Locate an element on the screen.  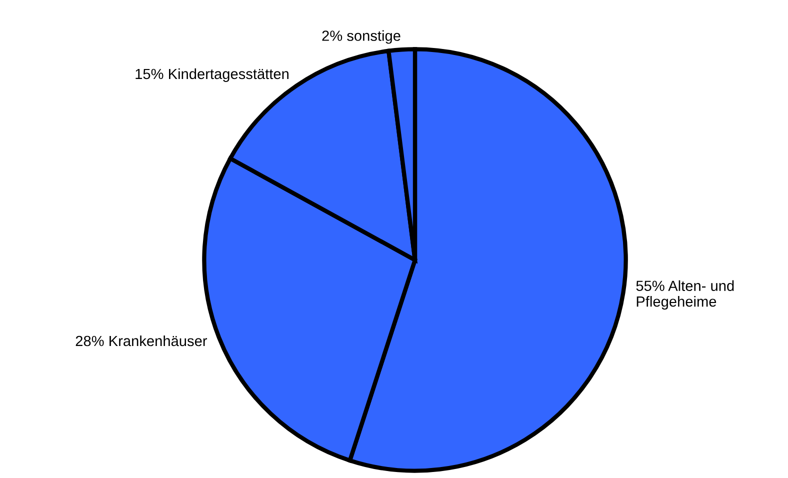
slice-label: 2% sonstige is located at coordinates (361, 37).